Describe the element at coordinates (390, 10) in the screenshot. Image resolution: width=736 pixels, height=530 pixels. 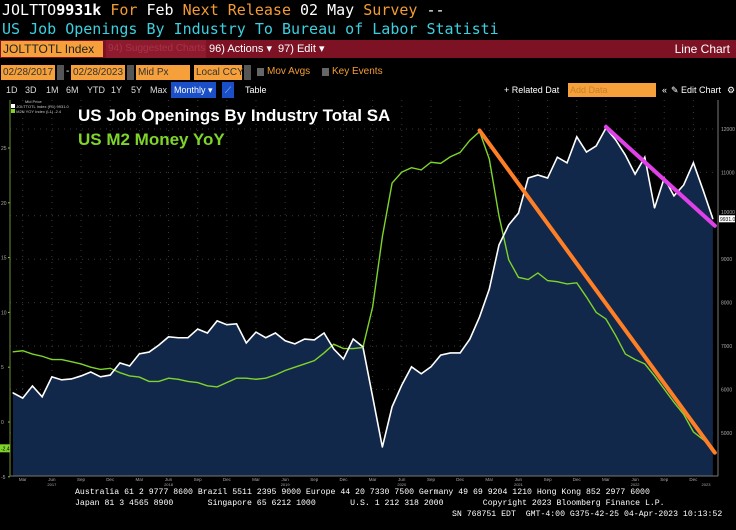
I see `survey-label: Survey` at that location.